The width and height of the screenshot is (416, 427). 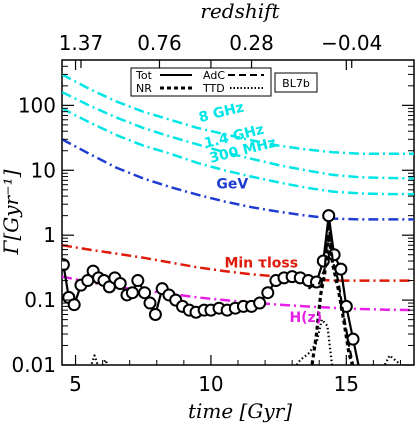 I want to click on y-tick-label: 10, so click(x=43, y=170).